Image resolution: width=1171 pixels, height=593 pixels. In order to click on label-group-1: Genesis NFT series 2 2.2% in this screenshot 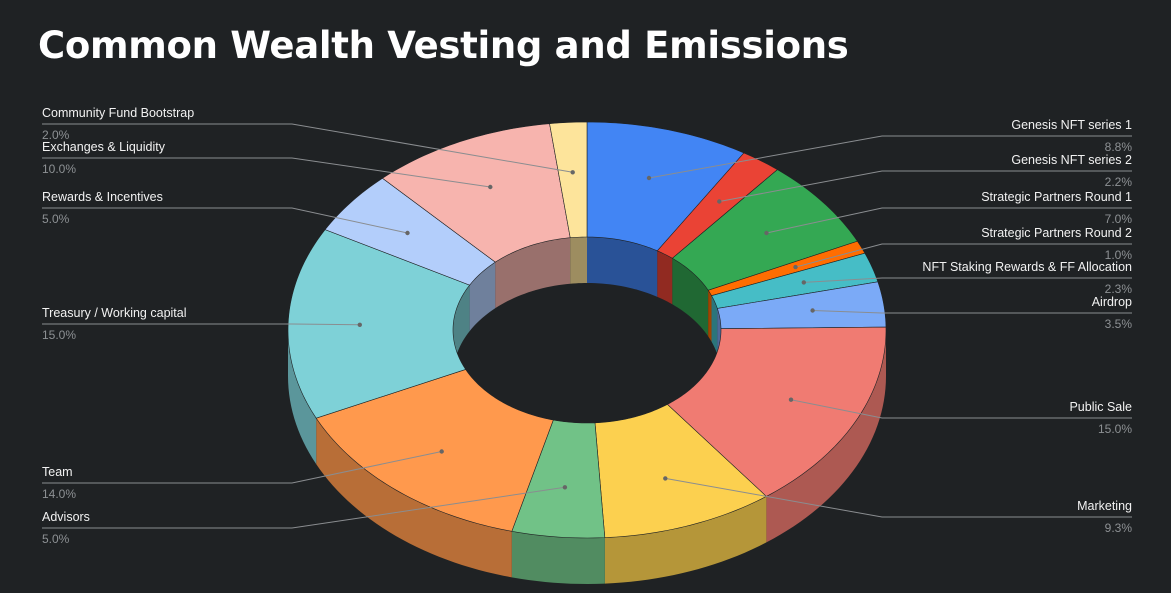, I will do `click(924, 178)`.